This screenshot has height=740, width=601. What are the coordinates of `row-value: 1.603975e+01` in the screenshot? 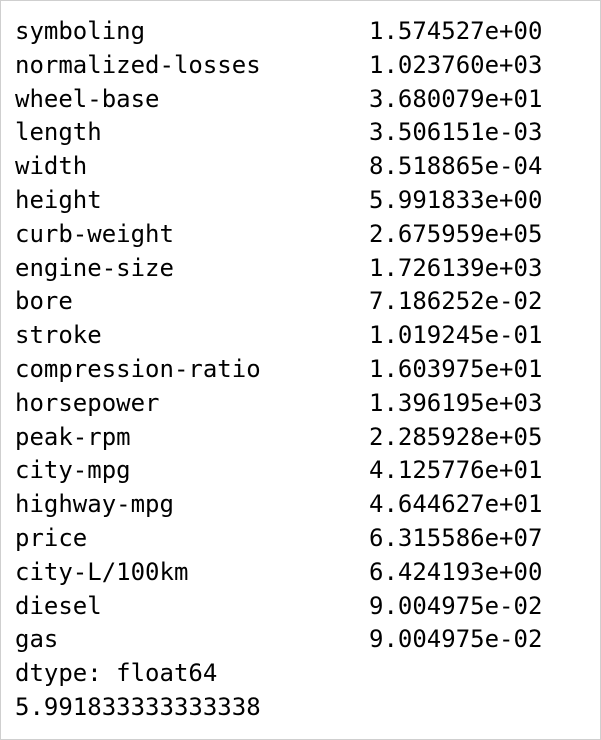 It's located at (456, 368).